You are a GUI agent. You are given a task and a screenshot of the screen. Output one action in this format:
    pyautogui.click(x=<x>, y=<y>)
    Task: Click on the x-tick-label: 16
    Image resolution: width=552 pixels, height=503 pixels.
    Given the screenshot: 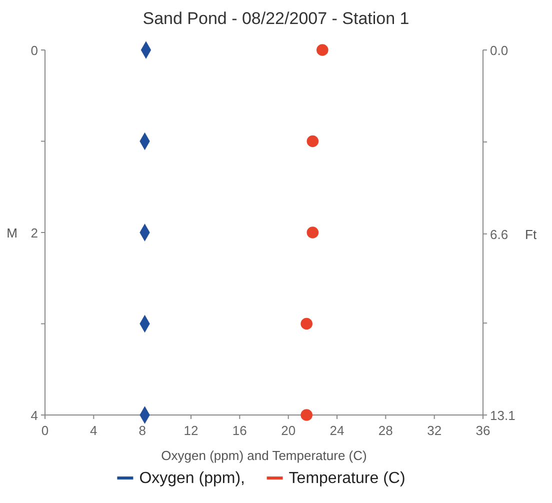 What is the action you would take?
    pyautogui.click(x=239, y=430)
    